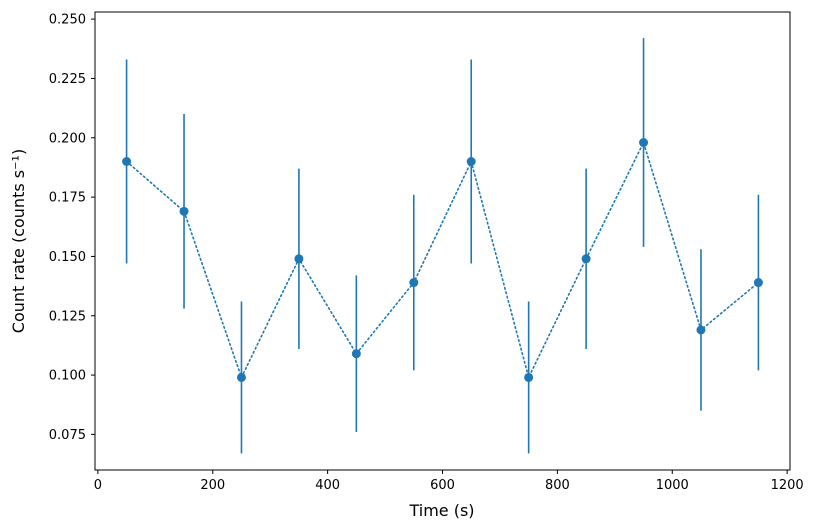  What do you see at coordinates (67, 257) in the screenshot?
I see `y-tick-label: 0.150` at bounding box center [67, 257].